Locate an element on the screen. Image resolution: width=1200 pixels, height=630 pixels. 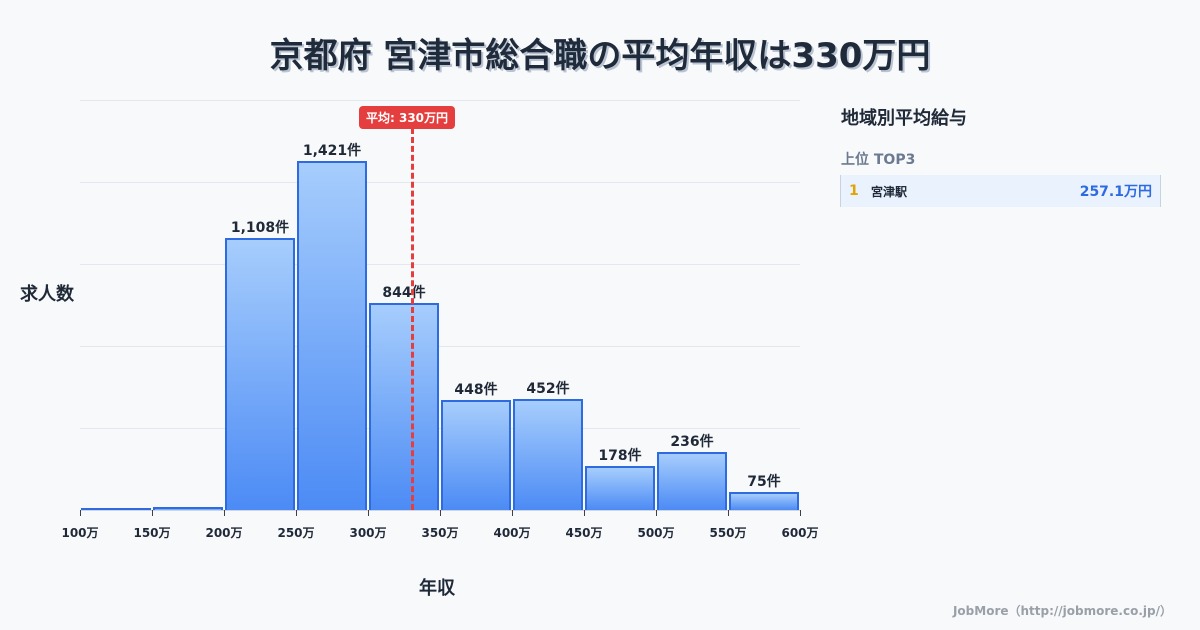
footer-credit: JobMore（http://jobmore.co.jp/） is located at coordinates (1062, 611).